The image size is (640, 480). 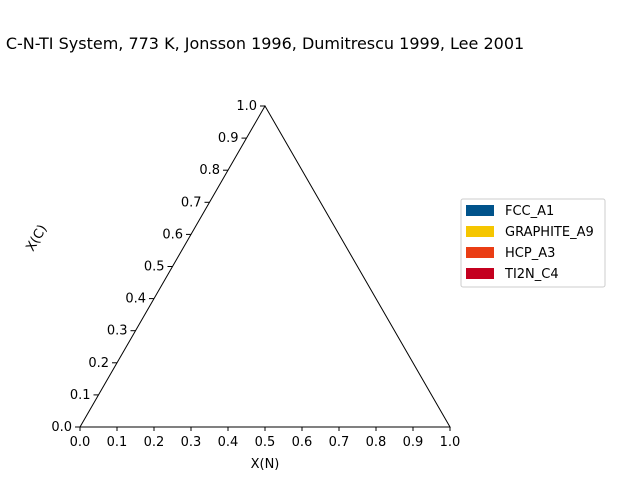 What do you see at coordinates (209, 170) in the screenshot?
I see `y-tick-label: 0.8` at bounding box center [209, 170].